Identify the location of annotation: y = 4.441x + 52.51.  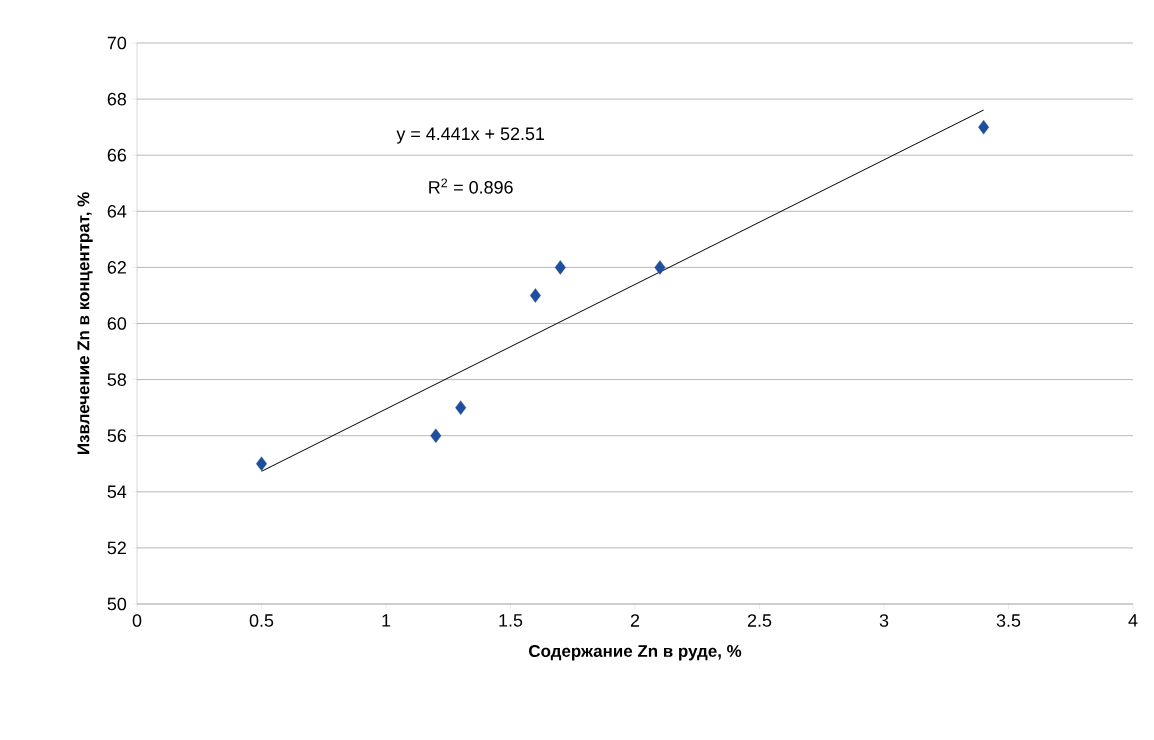
(470, 135).